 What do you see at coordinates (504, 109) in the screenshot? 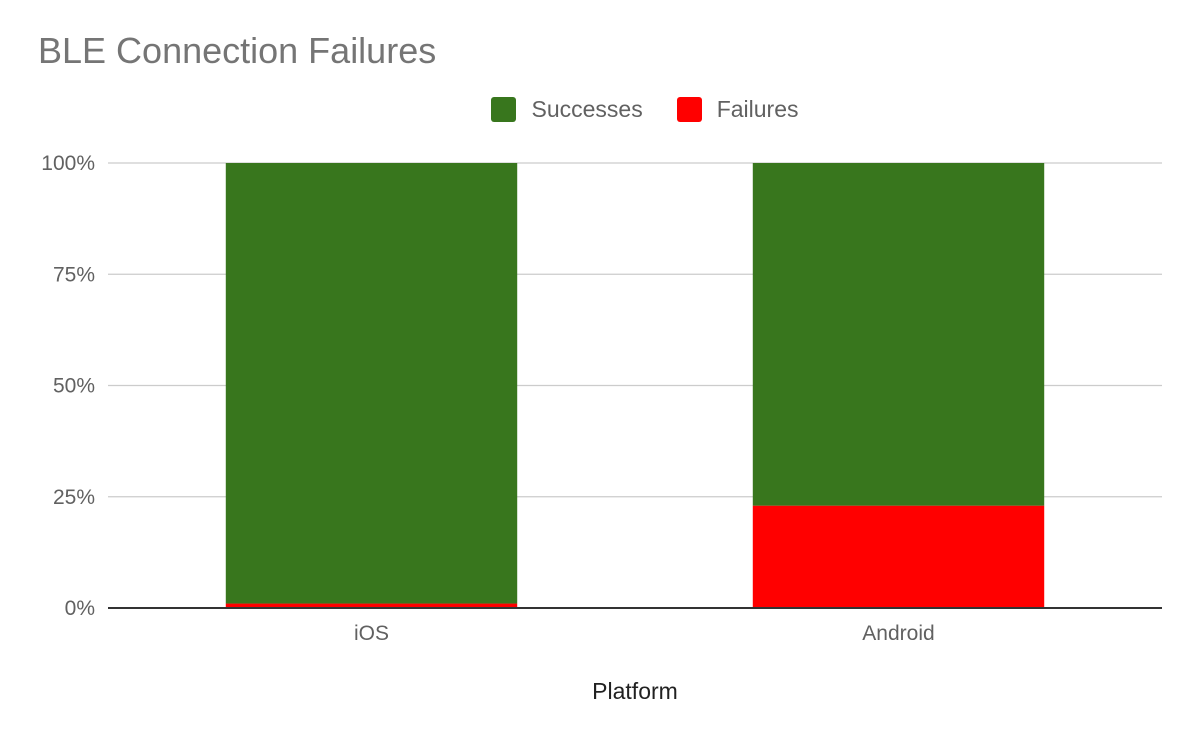
I see `legend-swatch-successes` at bounding box center [504, 109].